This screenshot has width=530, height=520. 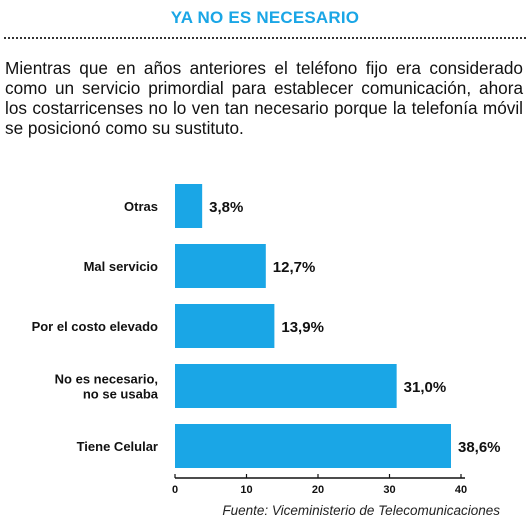 I want to click on category-label: No es necesario, no se usaba, so click(x=107, y=387).